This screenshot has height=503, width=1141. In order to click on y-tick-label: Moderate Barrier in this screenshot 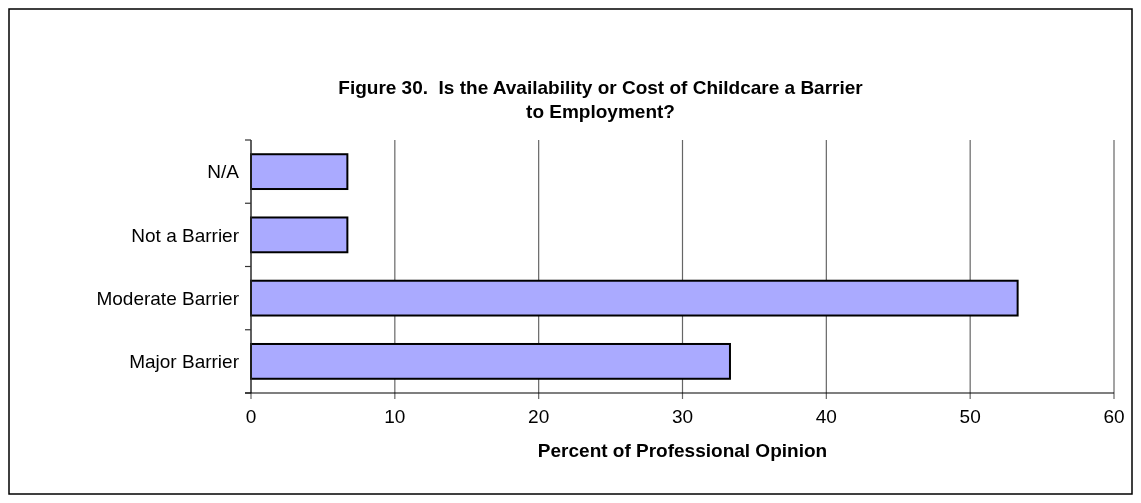, I will do `click(168, 298)`.